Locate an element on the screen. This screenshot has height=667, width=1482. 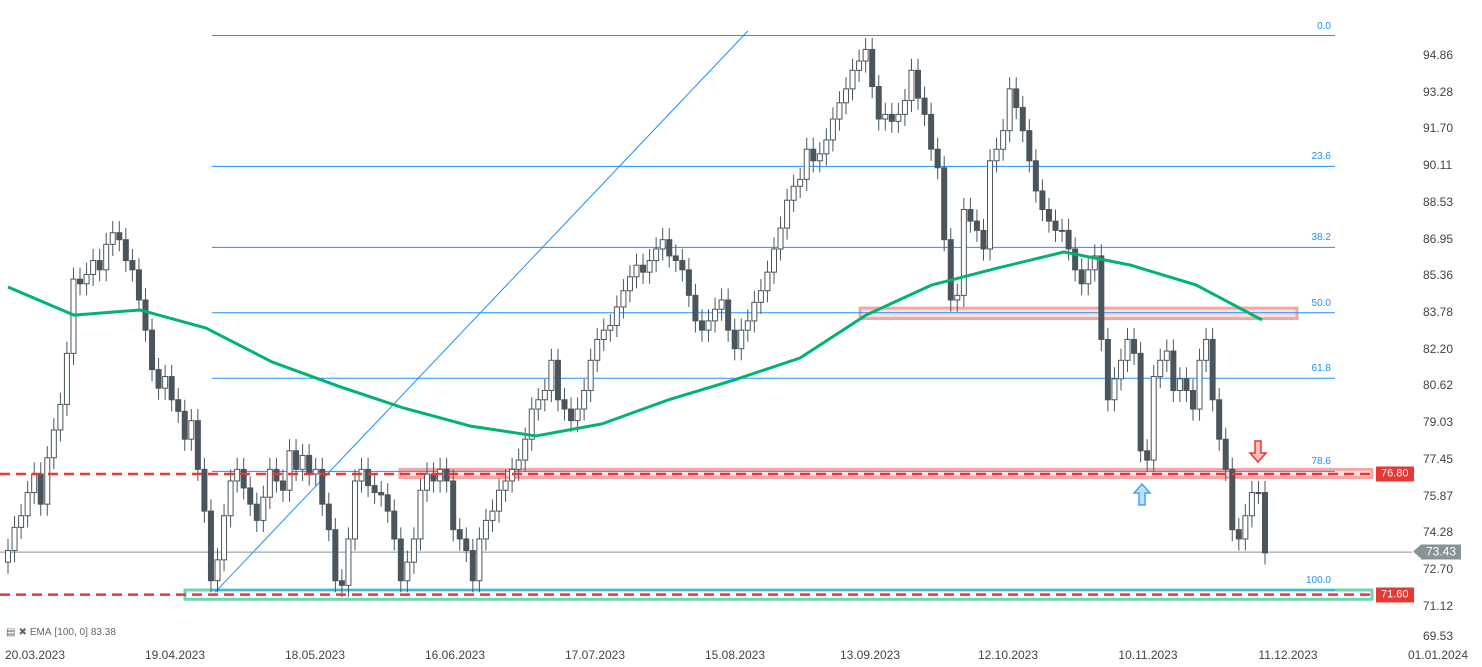
zone is located at coordinates (1078, 313).